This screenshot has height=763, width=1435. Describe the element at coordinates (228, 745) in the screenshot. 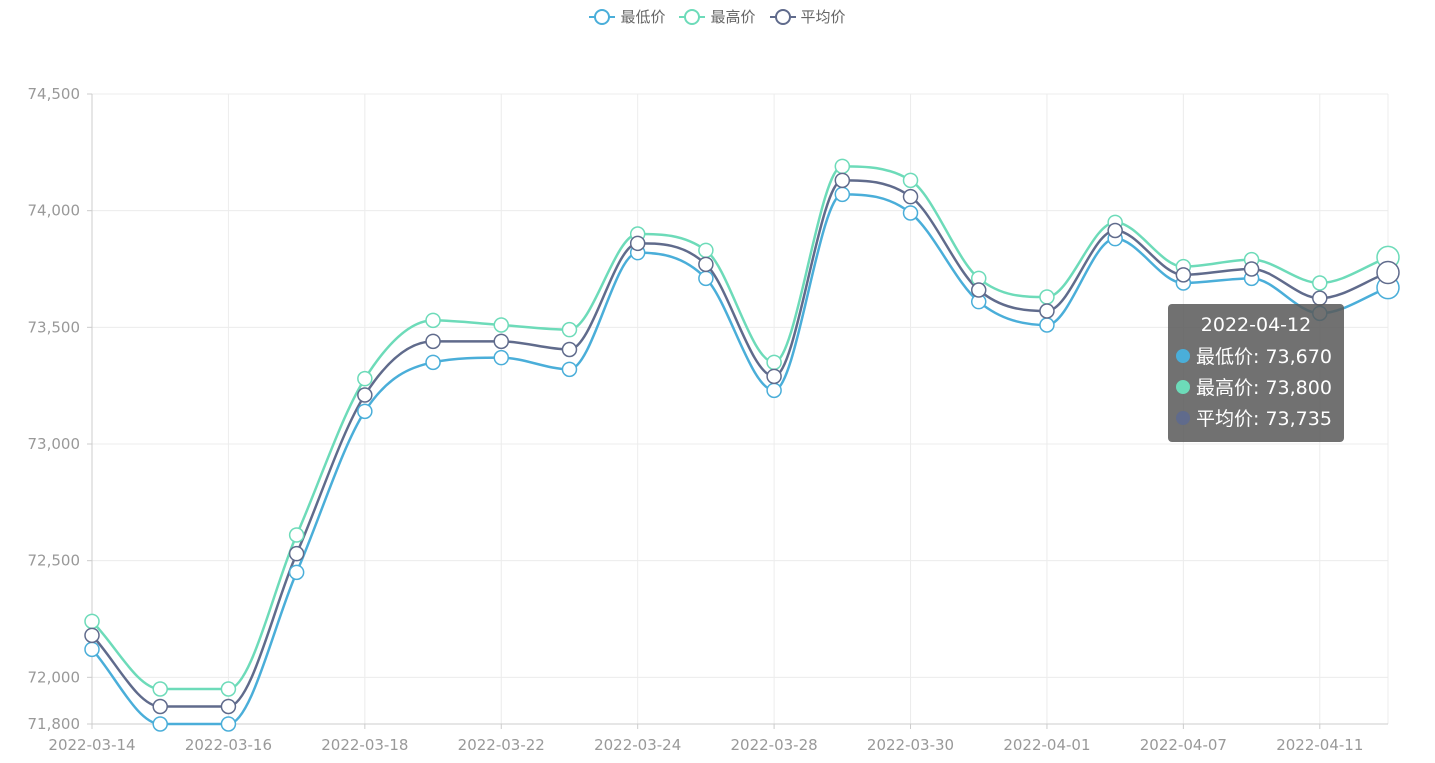

I see `x-tick-label: 2022-03-16` at that location.